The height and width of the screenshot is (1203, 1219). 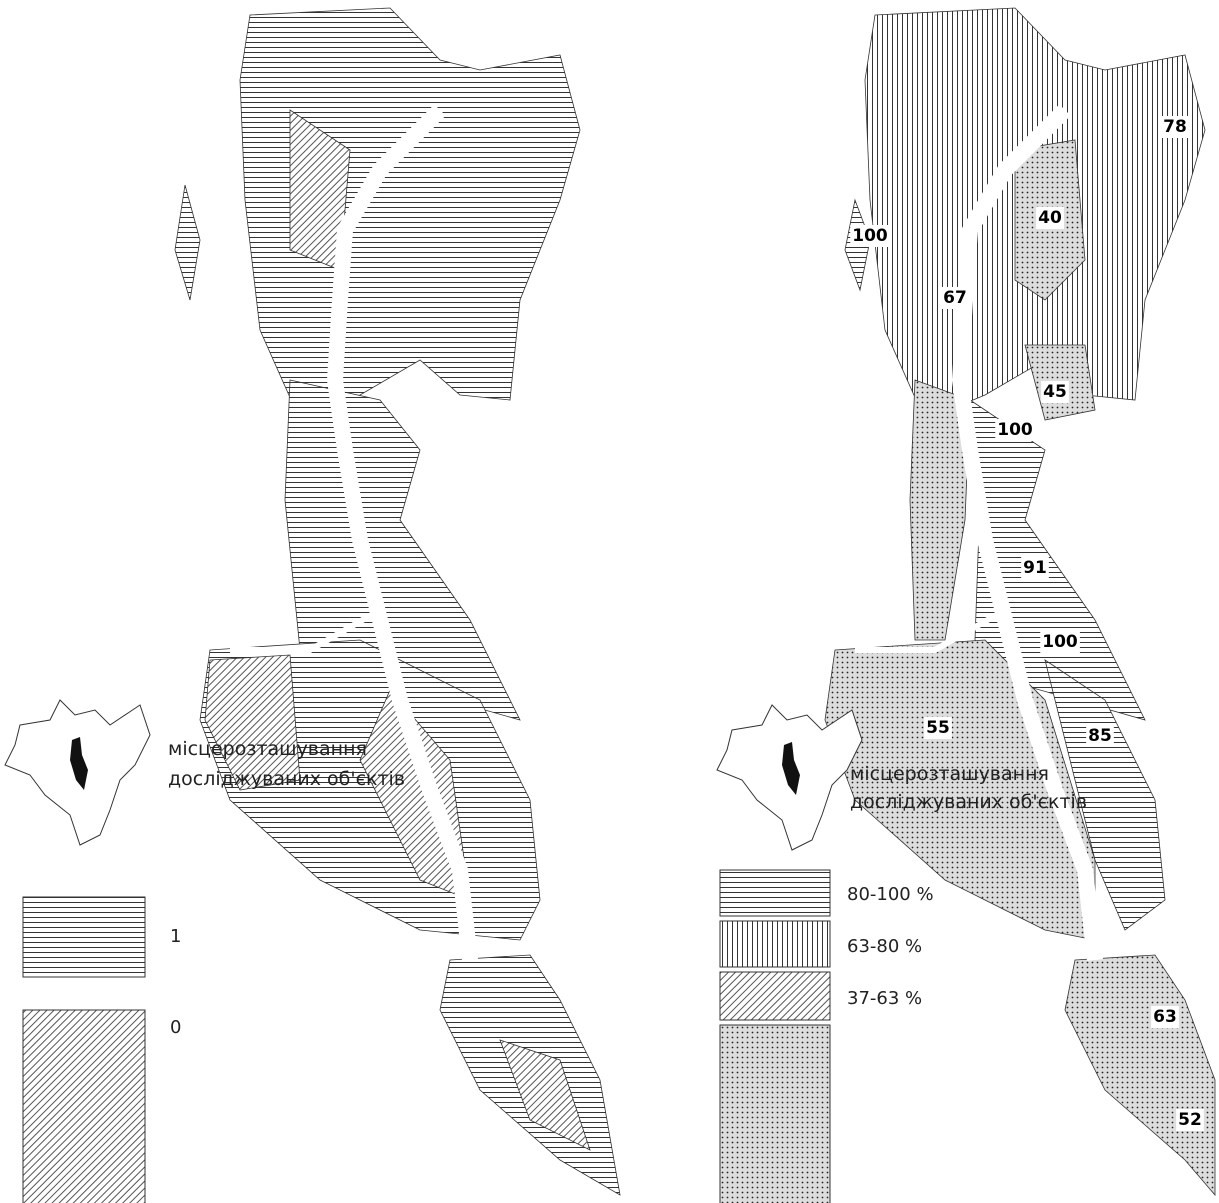 I want to click on region-label: 67, so click(x=955, y=298).